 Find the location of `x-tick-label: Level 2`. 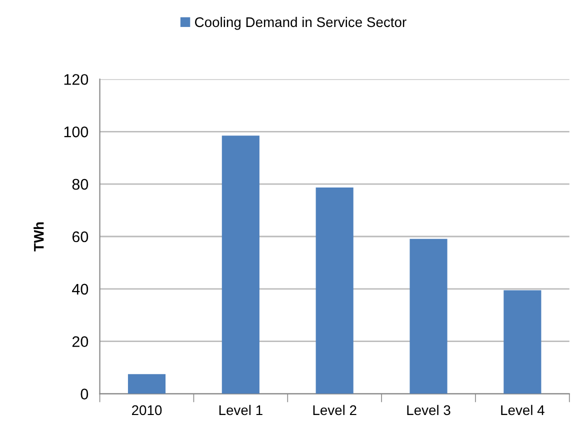

x-tick-label: Level 2 is located at coordinates (334, 410).